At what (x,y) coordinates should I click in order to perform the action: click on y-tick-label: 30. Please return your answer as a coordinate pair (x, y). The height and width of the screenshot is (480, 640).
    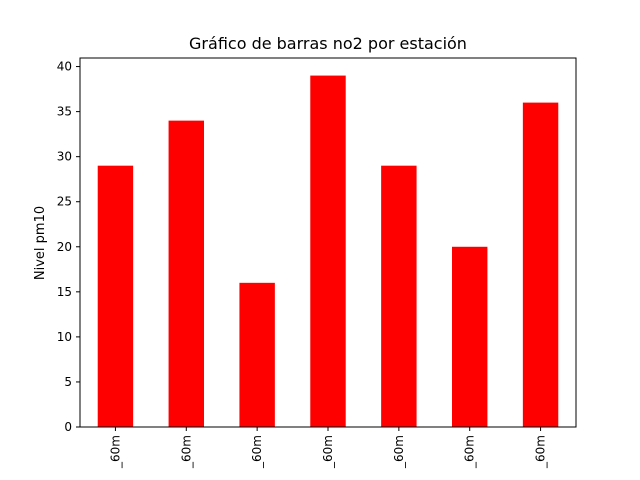
    Looking at the image, I should click on (64, 157).